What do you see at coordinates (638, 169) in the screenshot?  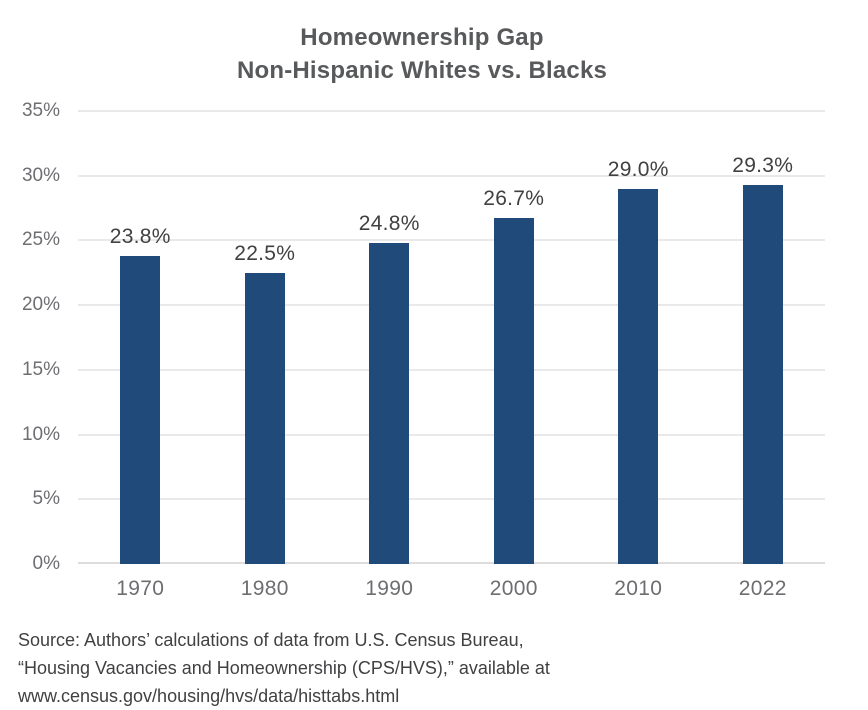 I see `bar-value-label-2010: 29.0%` at bounding box center [638, 169].